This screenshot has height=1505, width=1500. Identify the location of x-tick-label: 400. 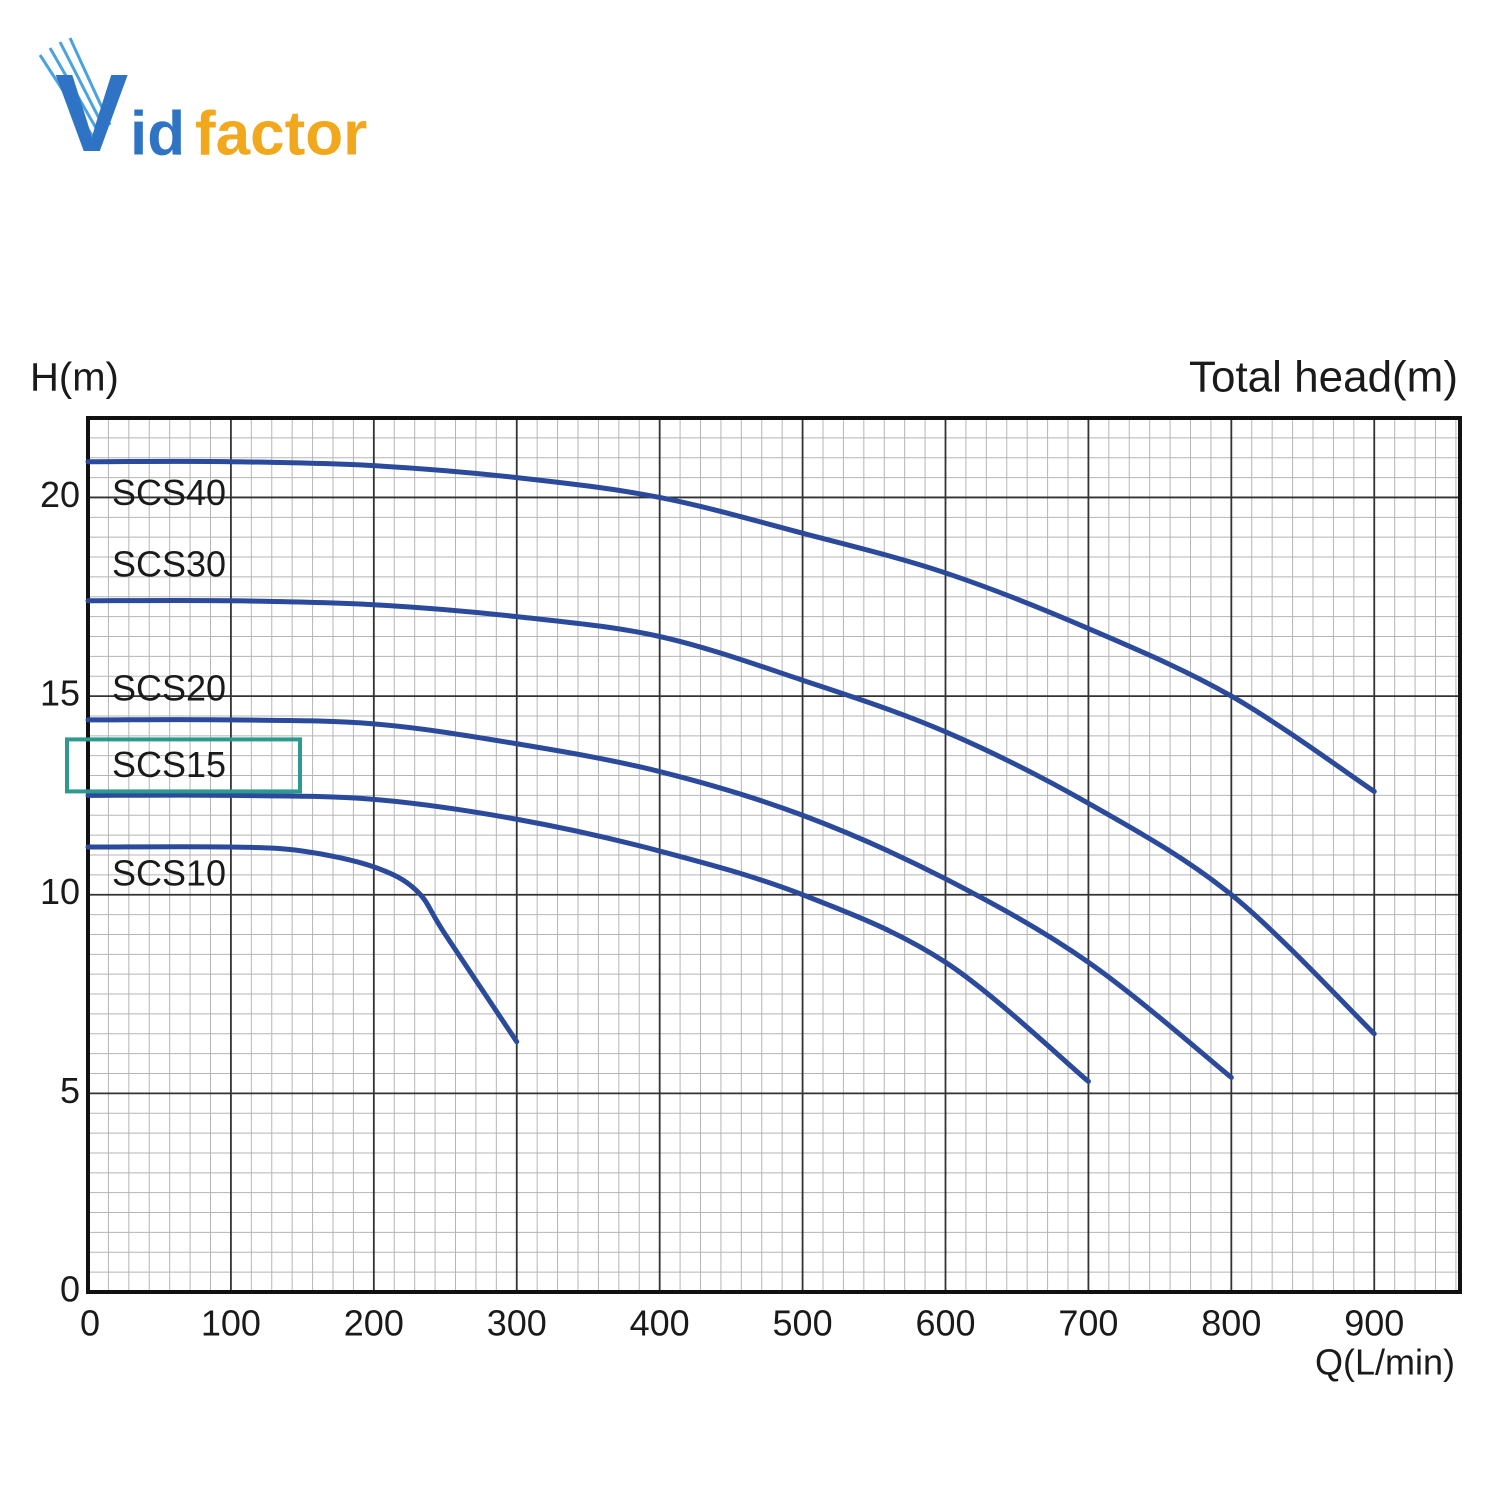
(660, 1323).